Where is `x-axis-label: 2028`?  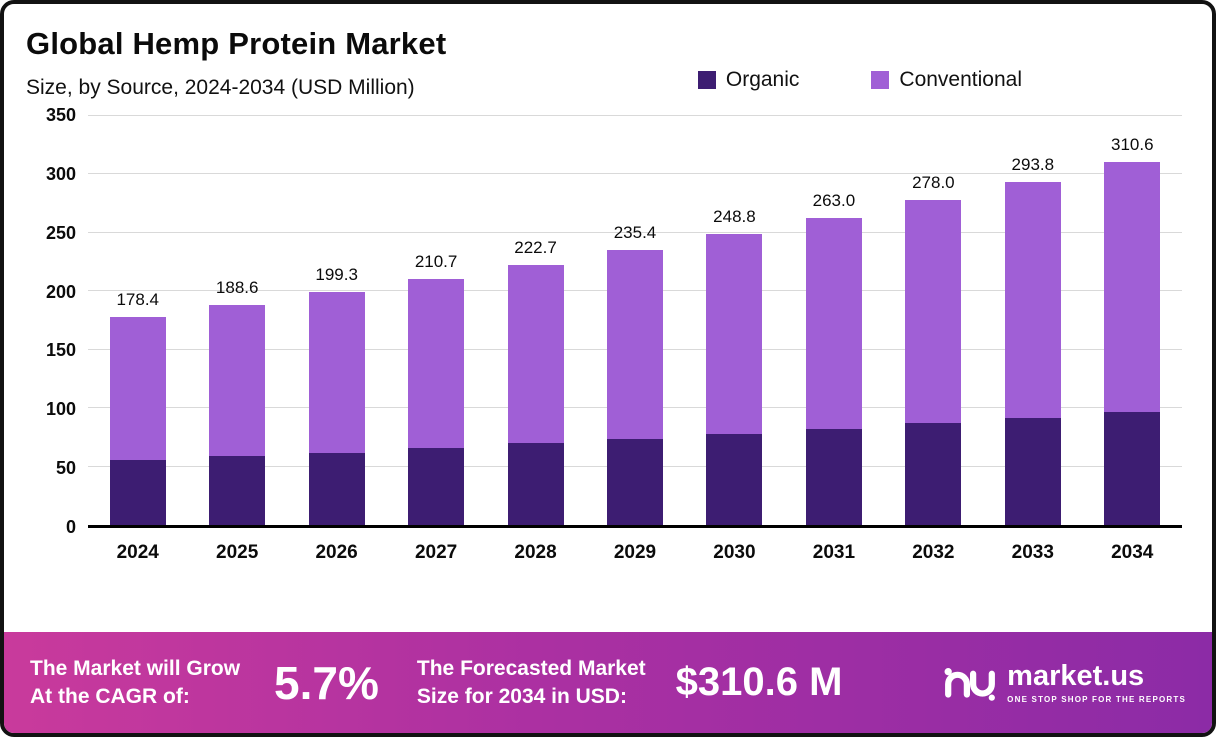
x-axis-label: 2028 is located at coordinates (535, 552).